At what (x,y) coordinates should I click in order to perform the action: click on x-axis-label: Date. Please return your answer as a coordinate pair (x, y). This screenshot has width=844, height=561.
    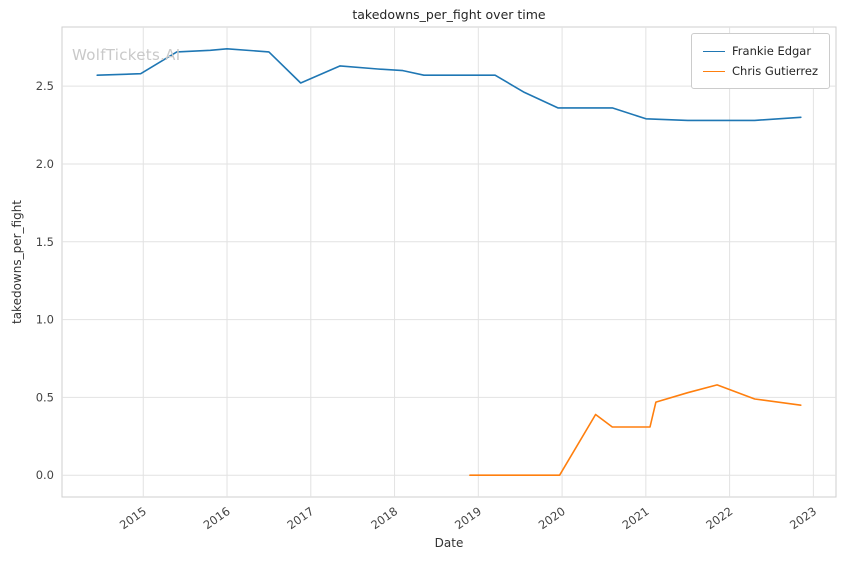
    Looking at the image, I should click on (449, 543).